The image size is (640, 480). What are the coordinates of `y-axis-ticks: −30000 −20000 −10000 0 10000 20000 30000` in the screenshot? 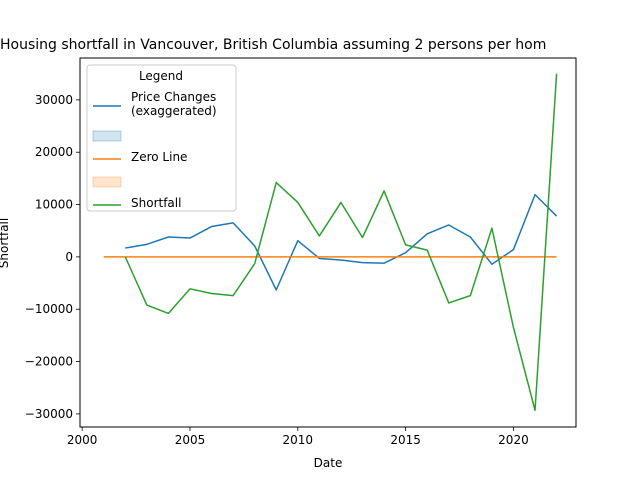 It's located at (52, 257).